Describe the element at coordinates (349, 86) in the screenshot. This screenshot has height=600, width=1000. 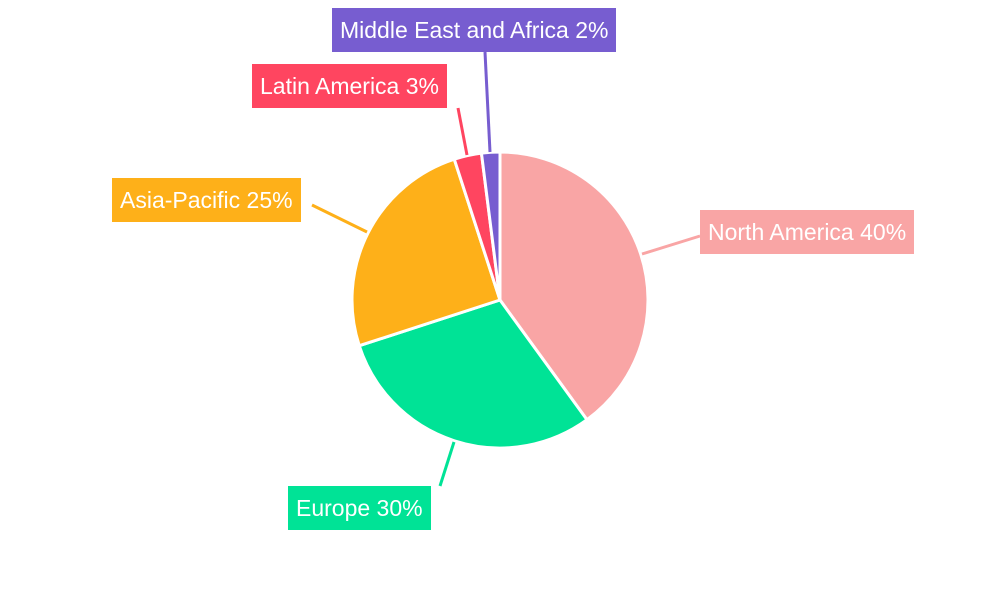
I see `label-latin-america: Latin America 3%` at that location.